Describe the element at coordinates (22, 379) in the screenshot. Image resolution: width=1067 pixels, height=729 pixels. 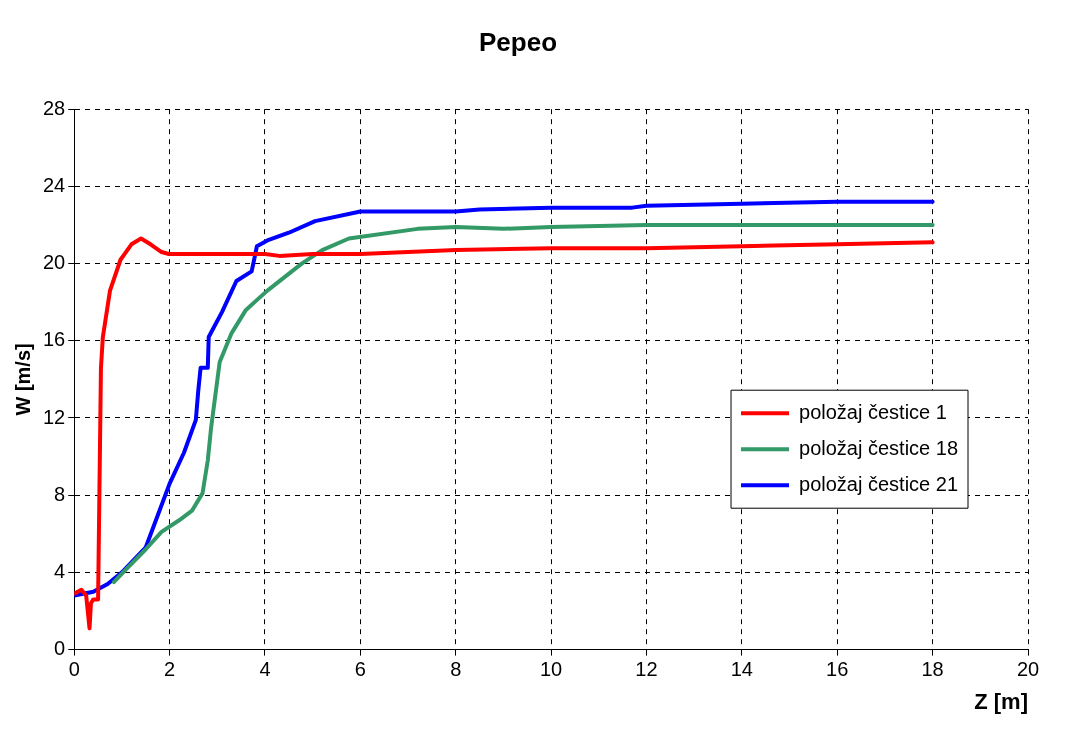
I see `y-axis-title: W [m/s]` at that location.